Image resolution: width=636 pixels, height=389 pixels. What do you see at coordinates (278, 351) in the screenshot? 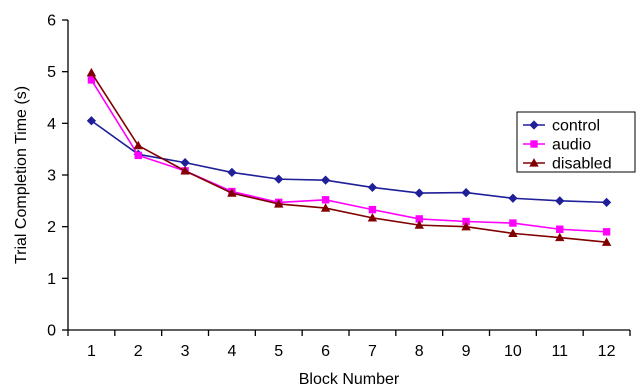
I see `x-tick-label: 5` at bounding box center [278, 351].